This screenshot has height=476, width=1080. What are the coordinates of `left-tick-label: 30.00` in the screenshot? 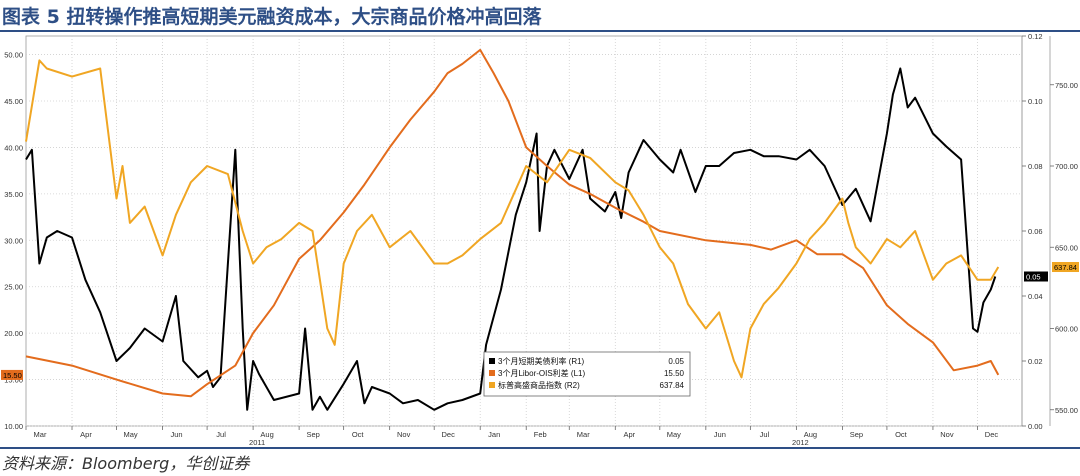 It's located at (13, 240).